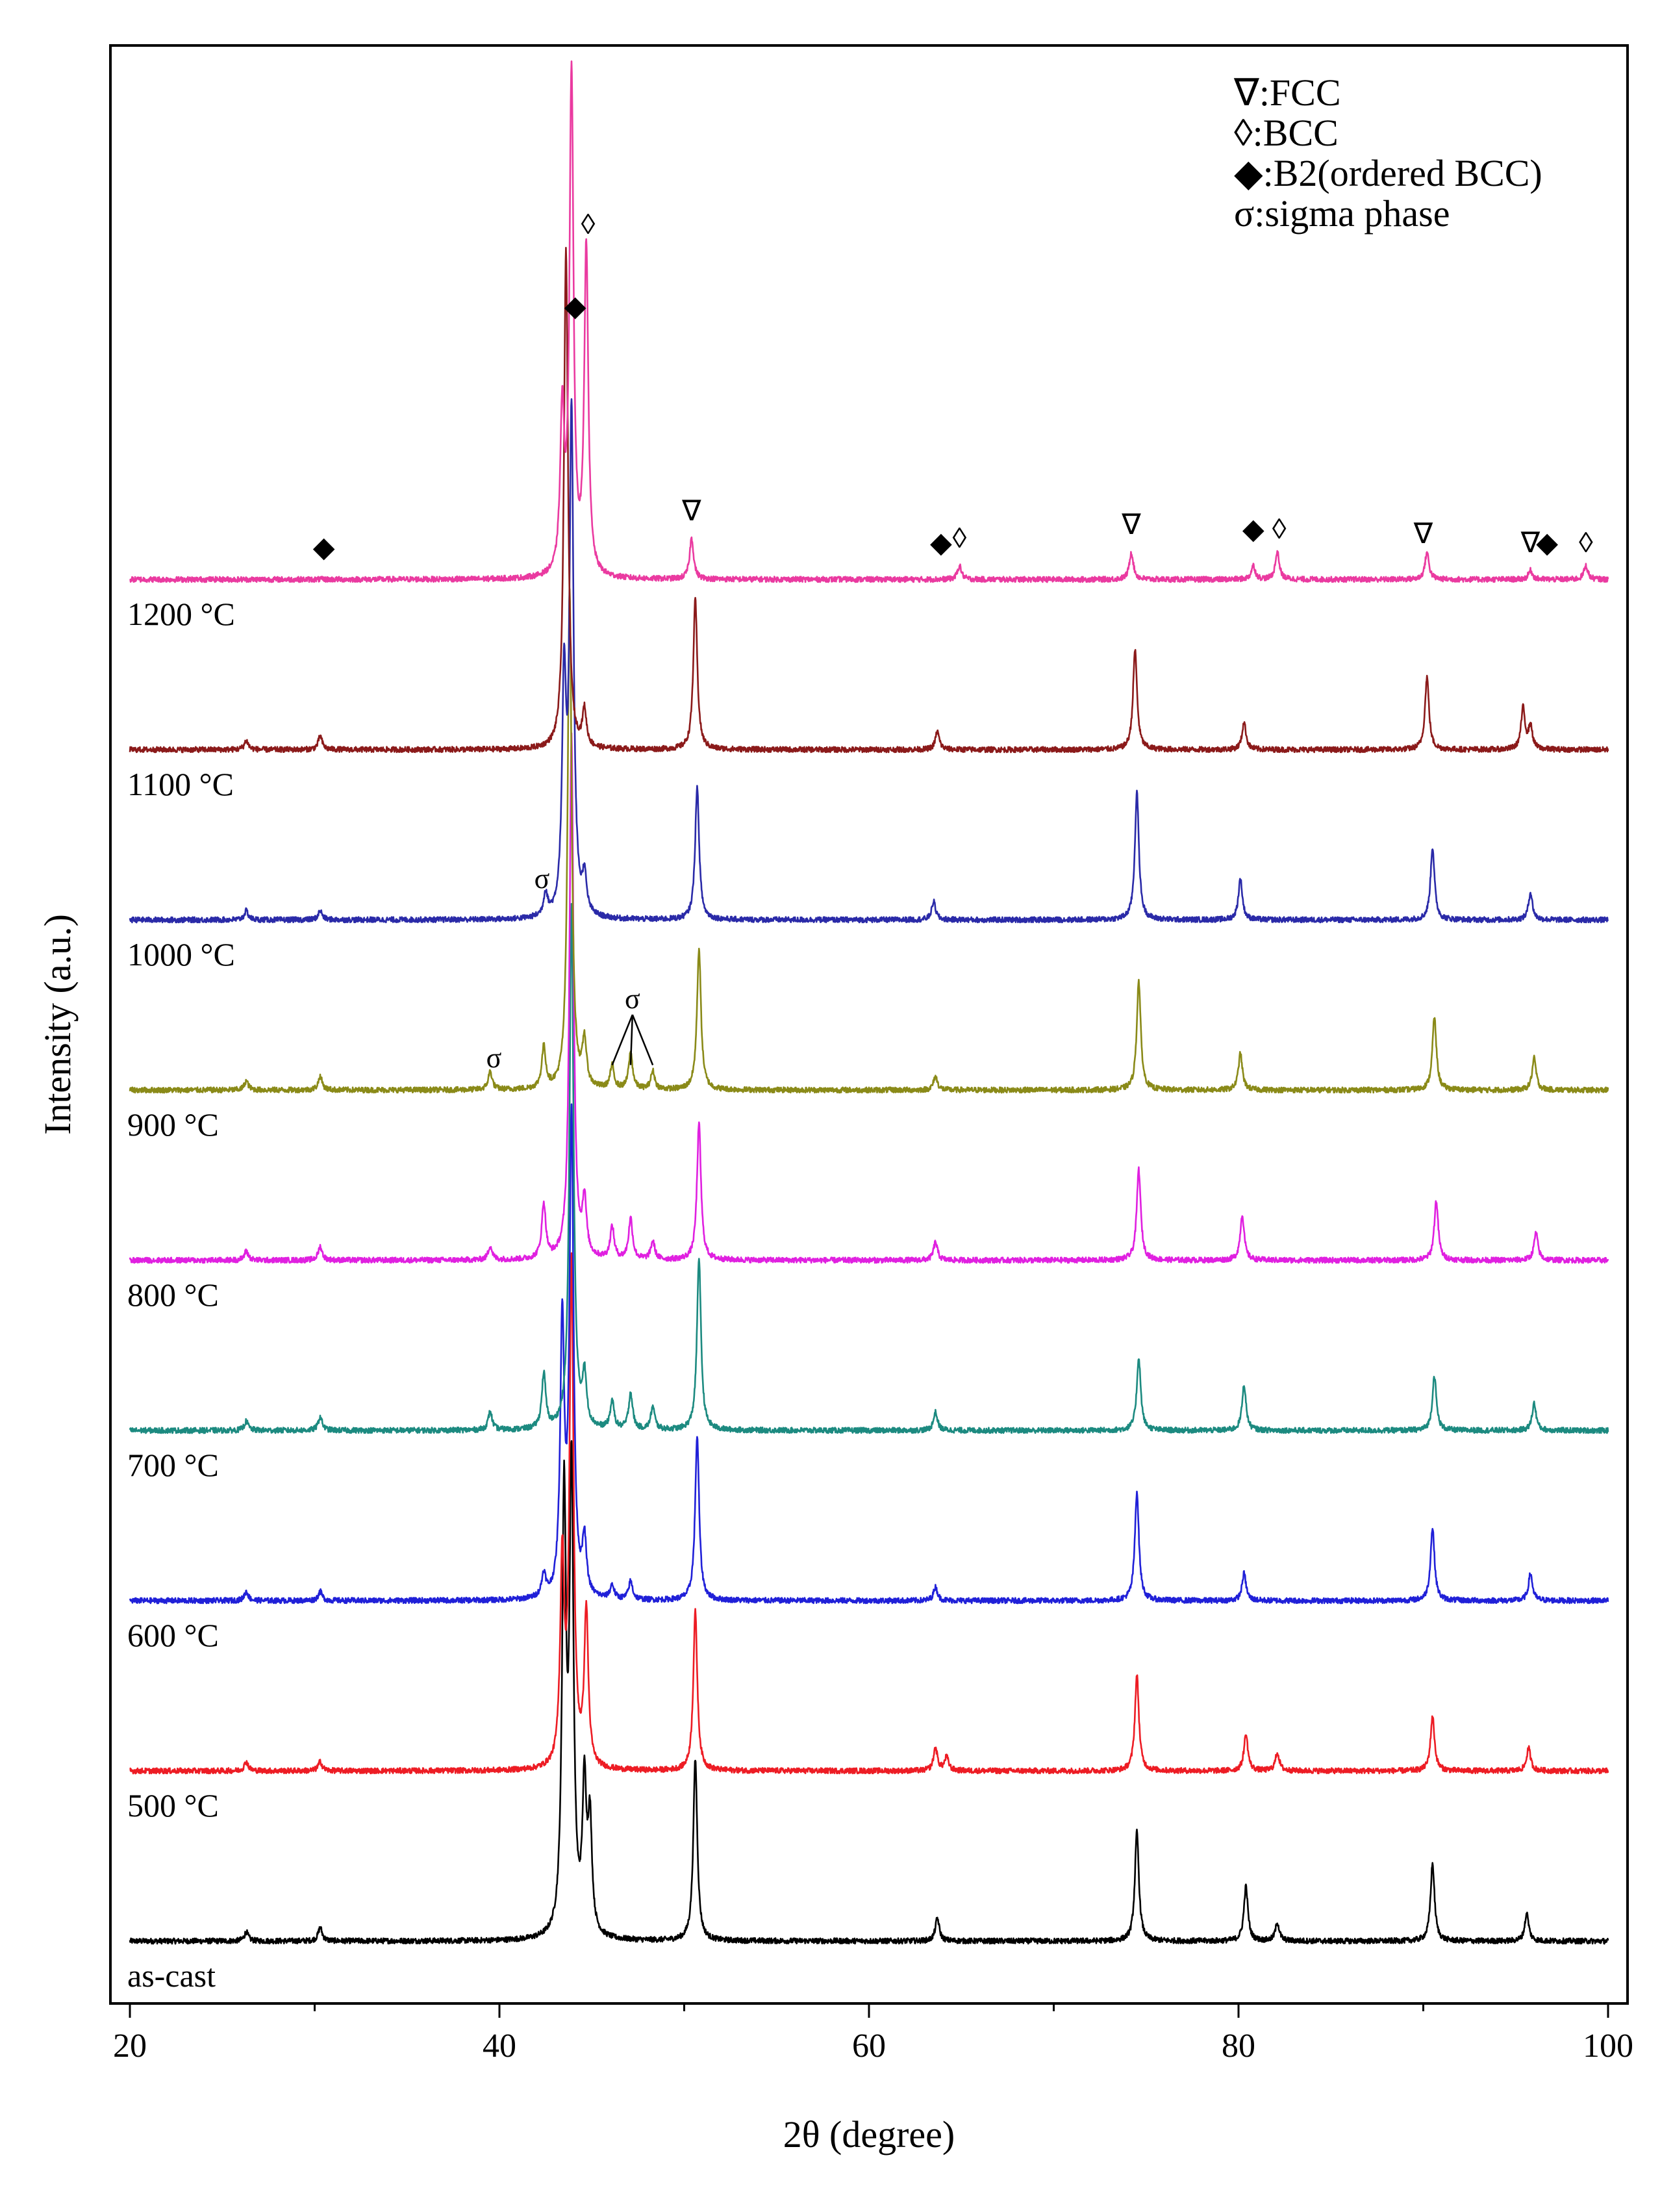 This screenshot has height=2212, width=1673. Describe the element at coordinates (500, 2046) in the screenshot. I see `x-tick-label: 40` at that location.